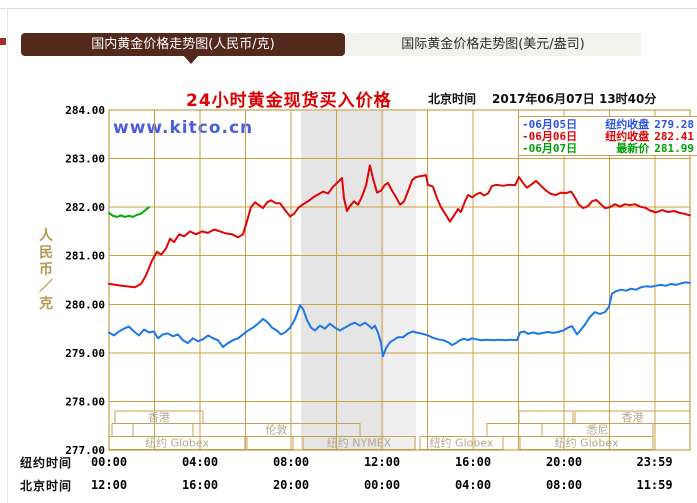 This screenshot has width=697, height=503. I want to click on chart-datetime: 2017年06月07日 13时40分, so click(574, 99).